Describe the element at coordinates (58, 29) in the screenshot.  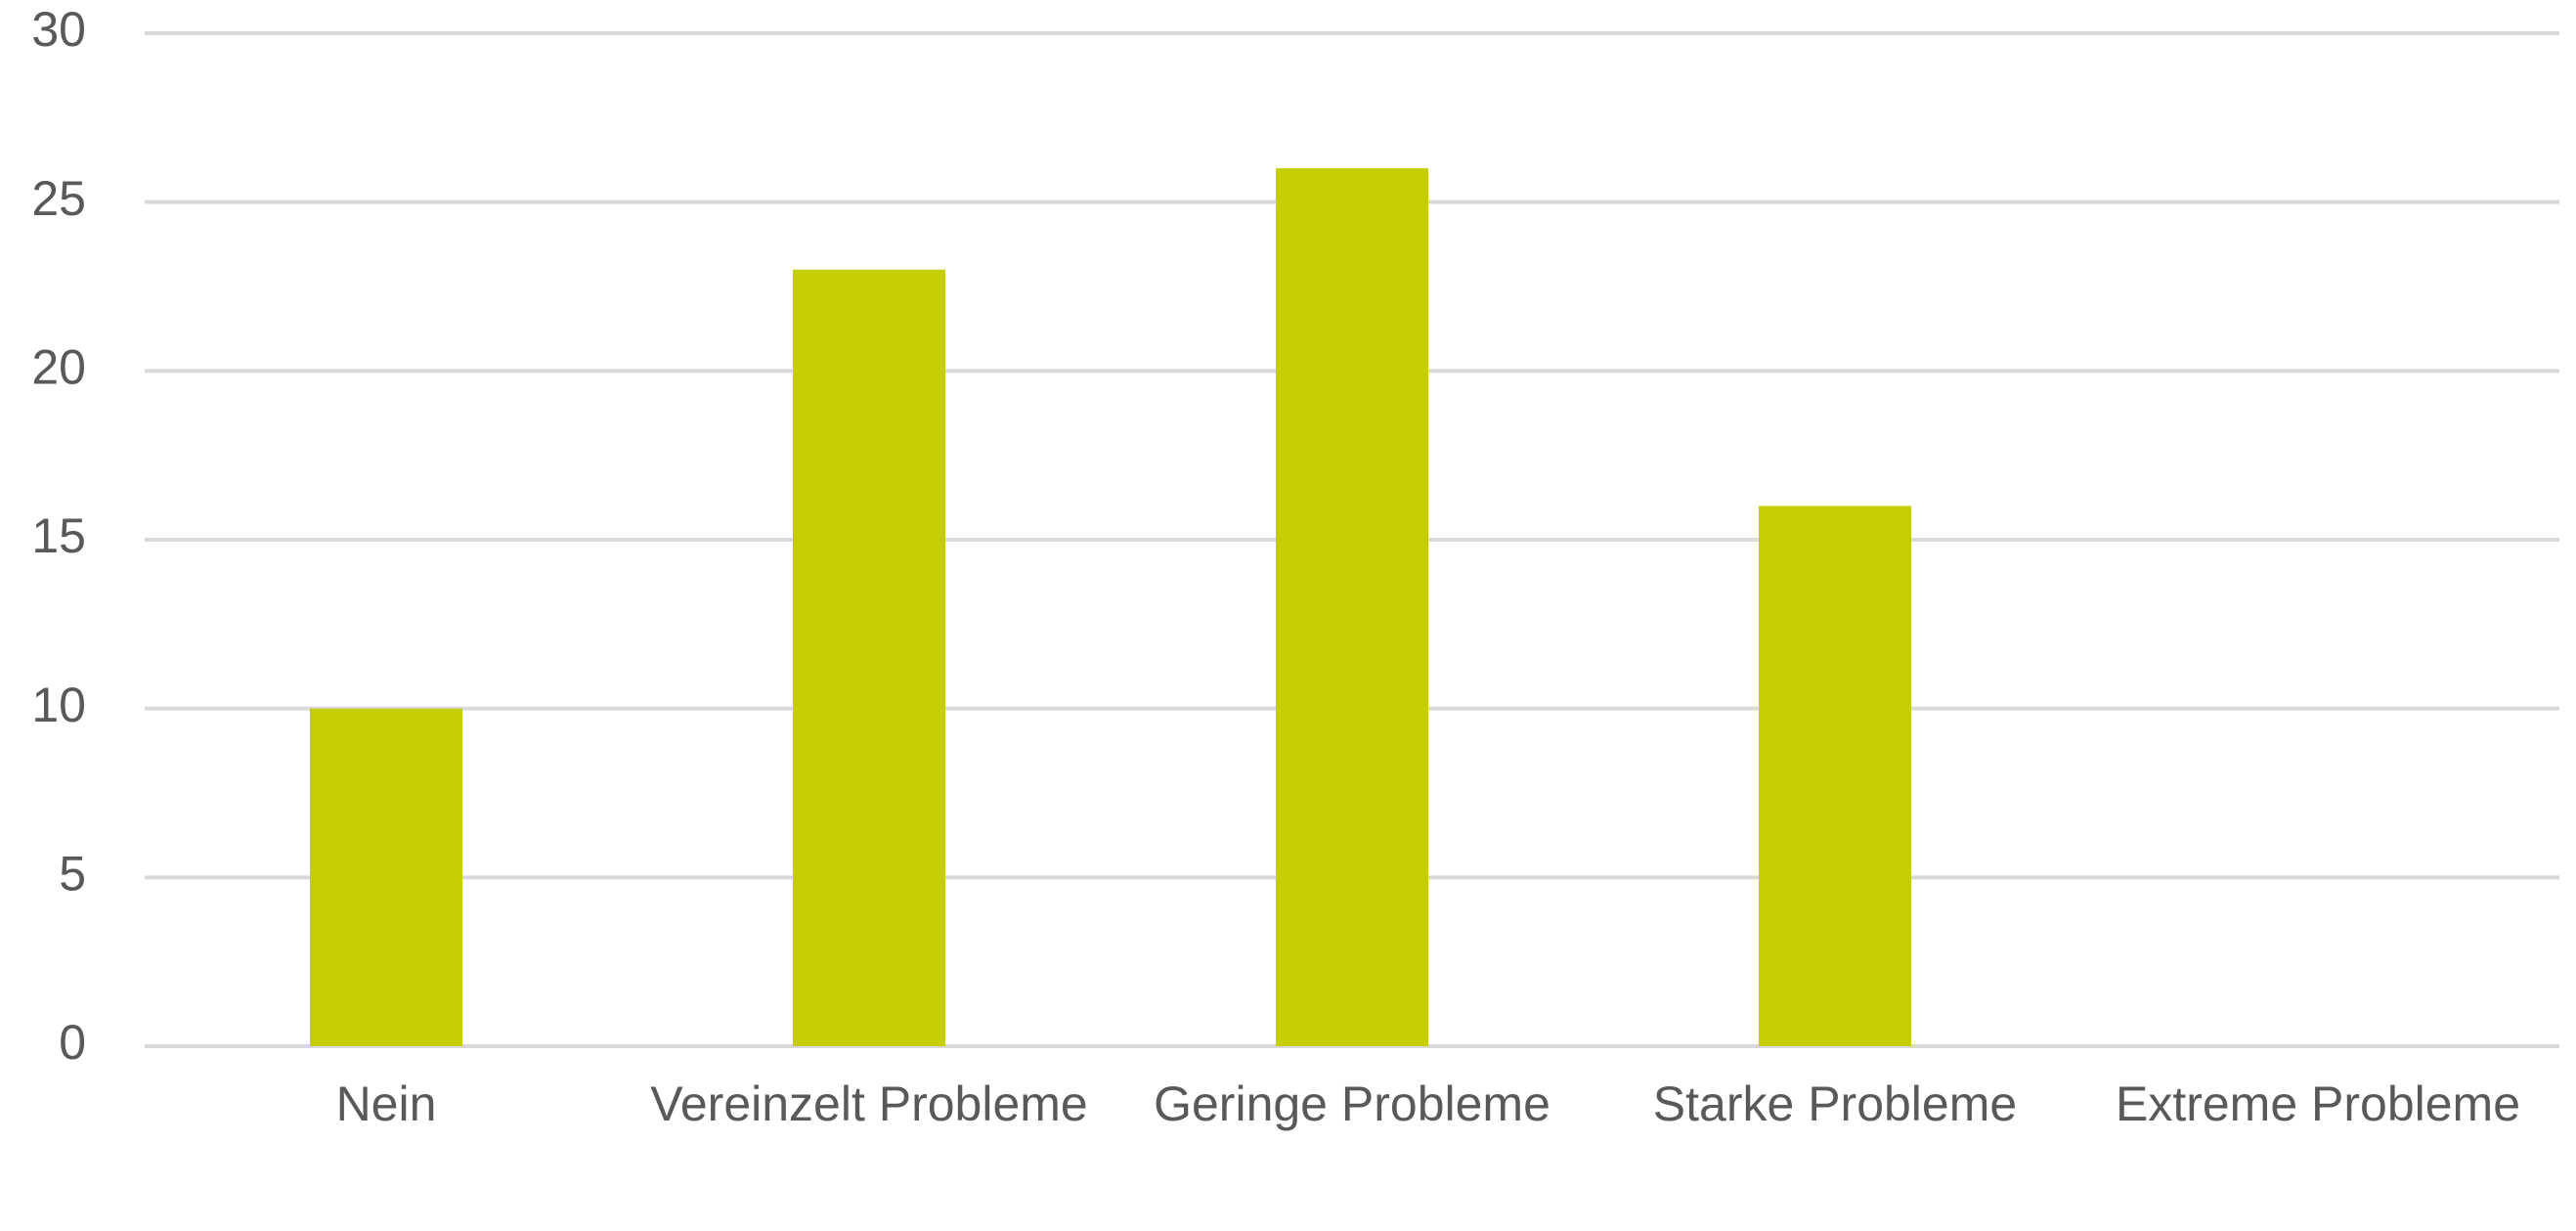
I see `y-tick-label: 30` at that location.